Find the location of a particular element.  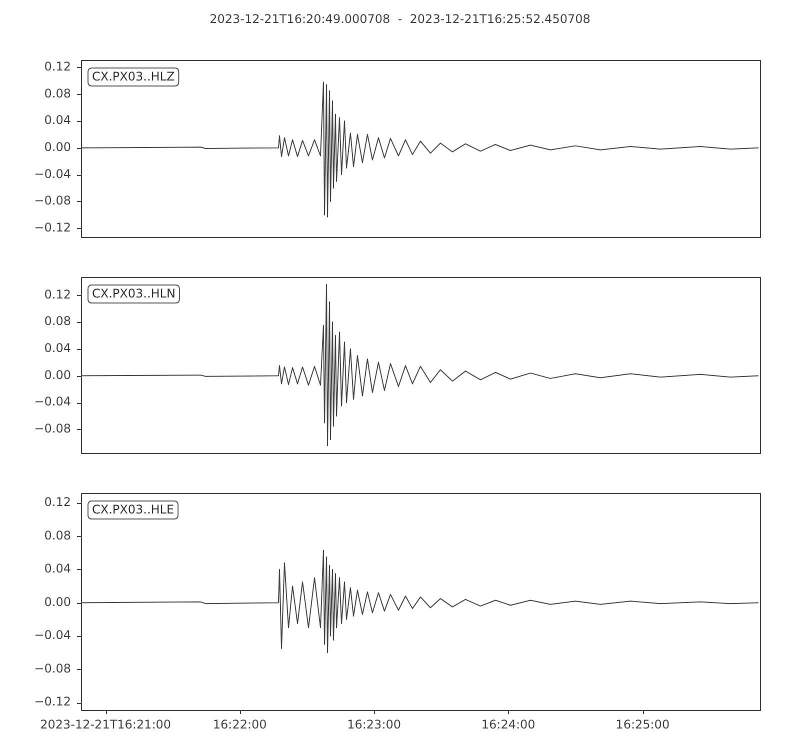

x-tick-label: 16:25:00 is located at coordinates (643, 724).